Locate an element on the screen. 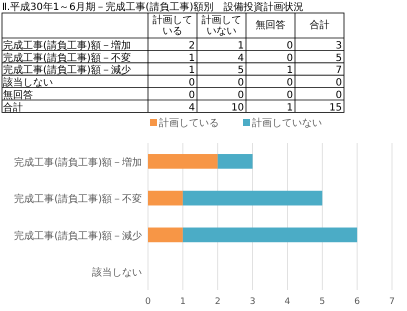 The image size is (407, 311). data-label: 2 is located at coordinates (191, 46).